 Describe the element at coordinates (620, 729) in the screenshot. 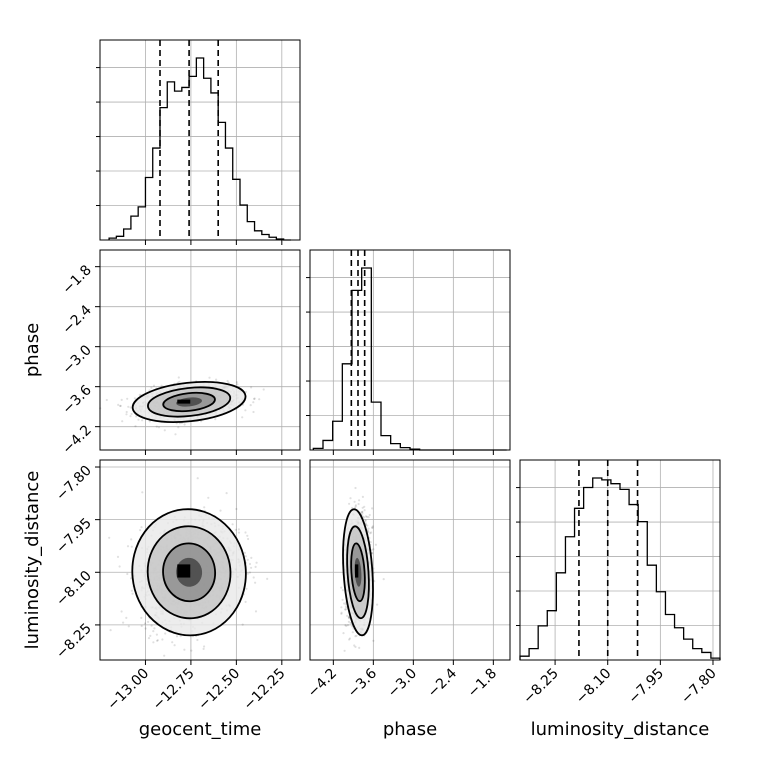

I see `x-axis-label-luminosity-distance: luminosity_distance` at that location.